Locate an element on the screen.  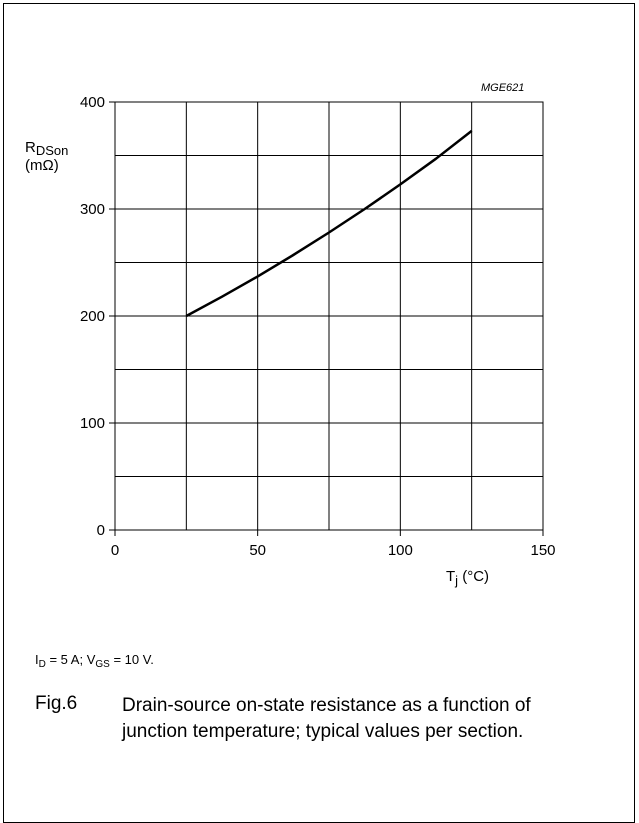
x-tick-label: 50 is located at coordinates (257, 550).